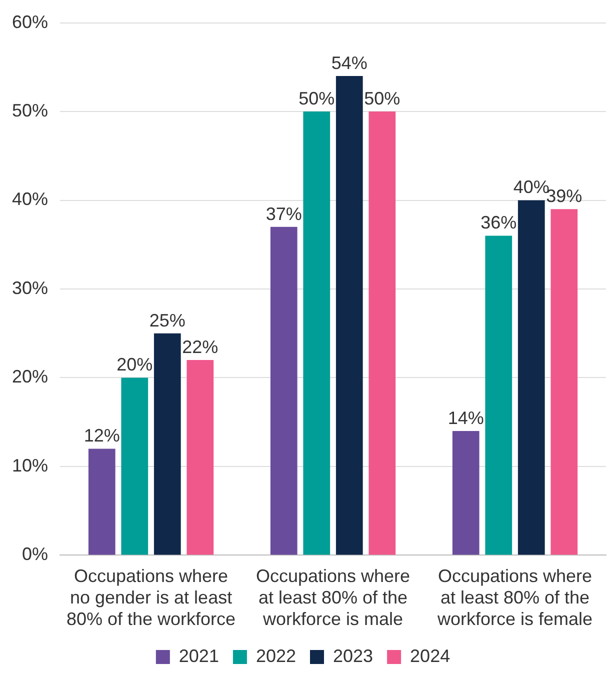  Describe the element at coordinates (284, 214) in the screenshot. I see `data-label: 37%` at that location.